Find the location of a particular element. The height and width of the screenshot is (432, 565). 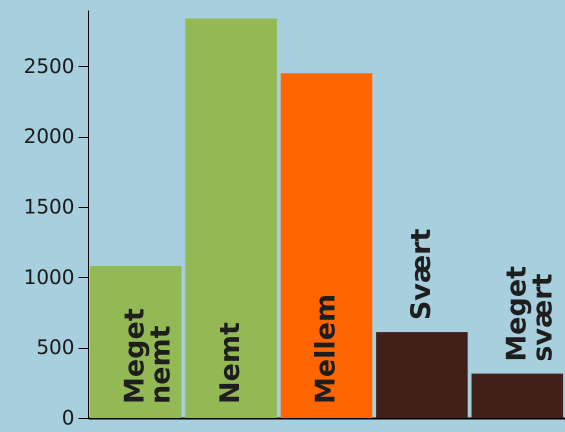

x-tick-label: Mellem is located at coordinates (326, 349).